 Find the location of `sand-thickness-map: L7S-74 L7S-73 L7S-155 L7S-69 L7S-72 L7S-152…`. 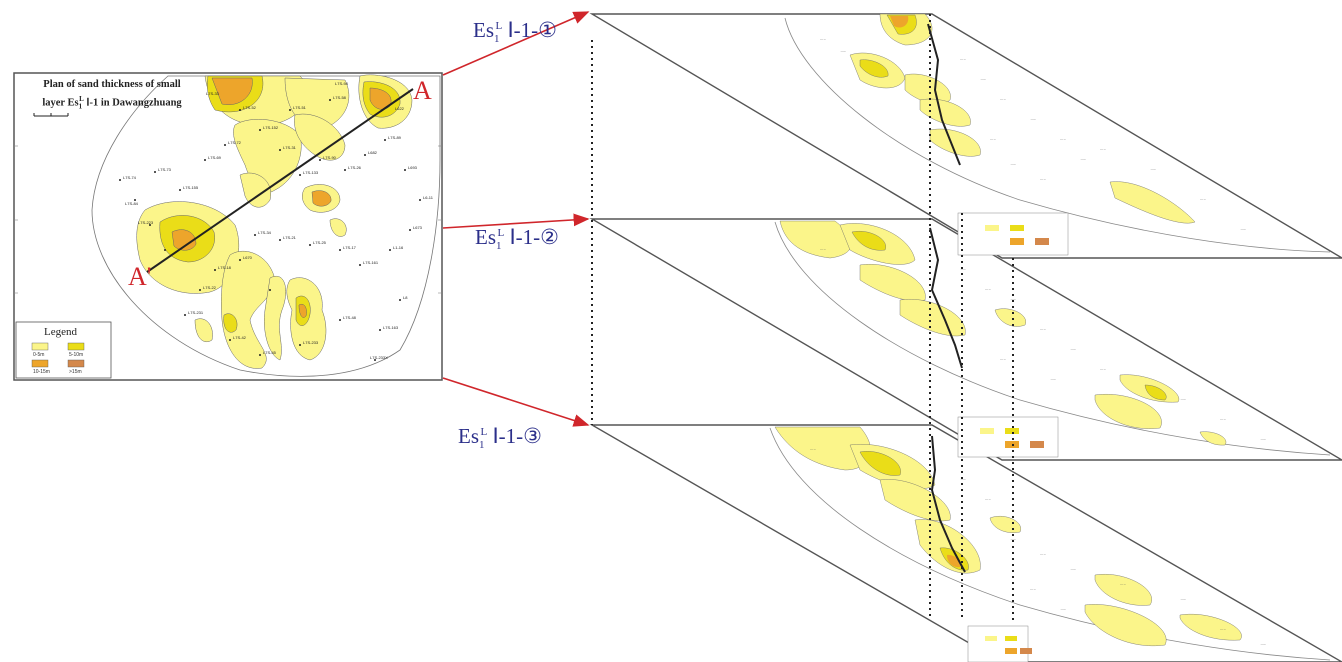

sand-thickness-map: L7S-74 L7S-73 L7S-155 L7S-69 L7S-72 L7S-152… is located at coordinates (228, 226).